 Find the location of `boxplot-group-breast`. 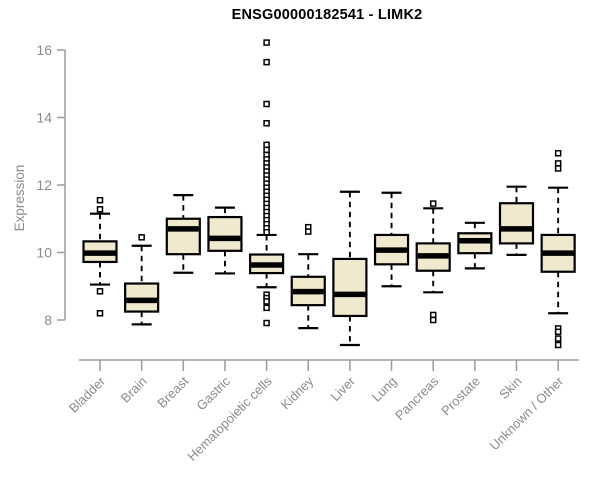

boxplot-group-breast is located at coordinates (183, 234).